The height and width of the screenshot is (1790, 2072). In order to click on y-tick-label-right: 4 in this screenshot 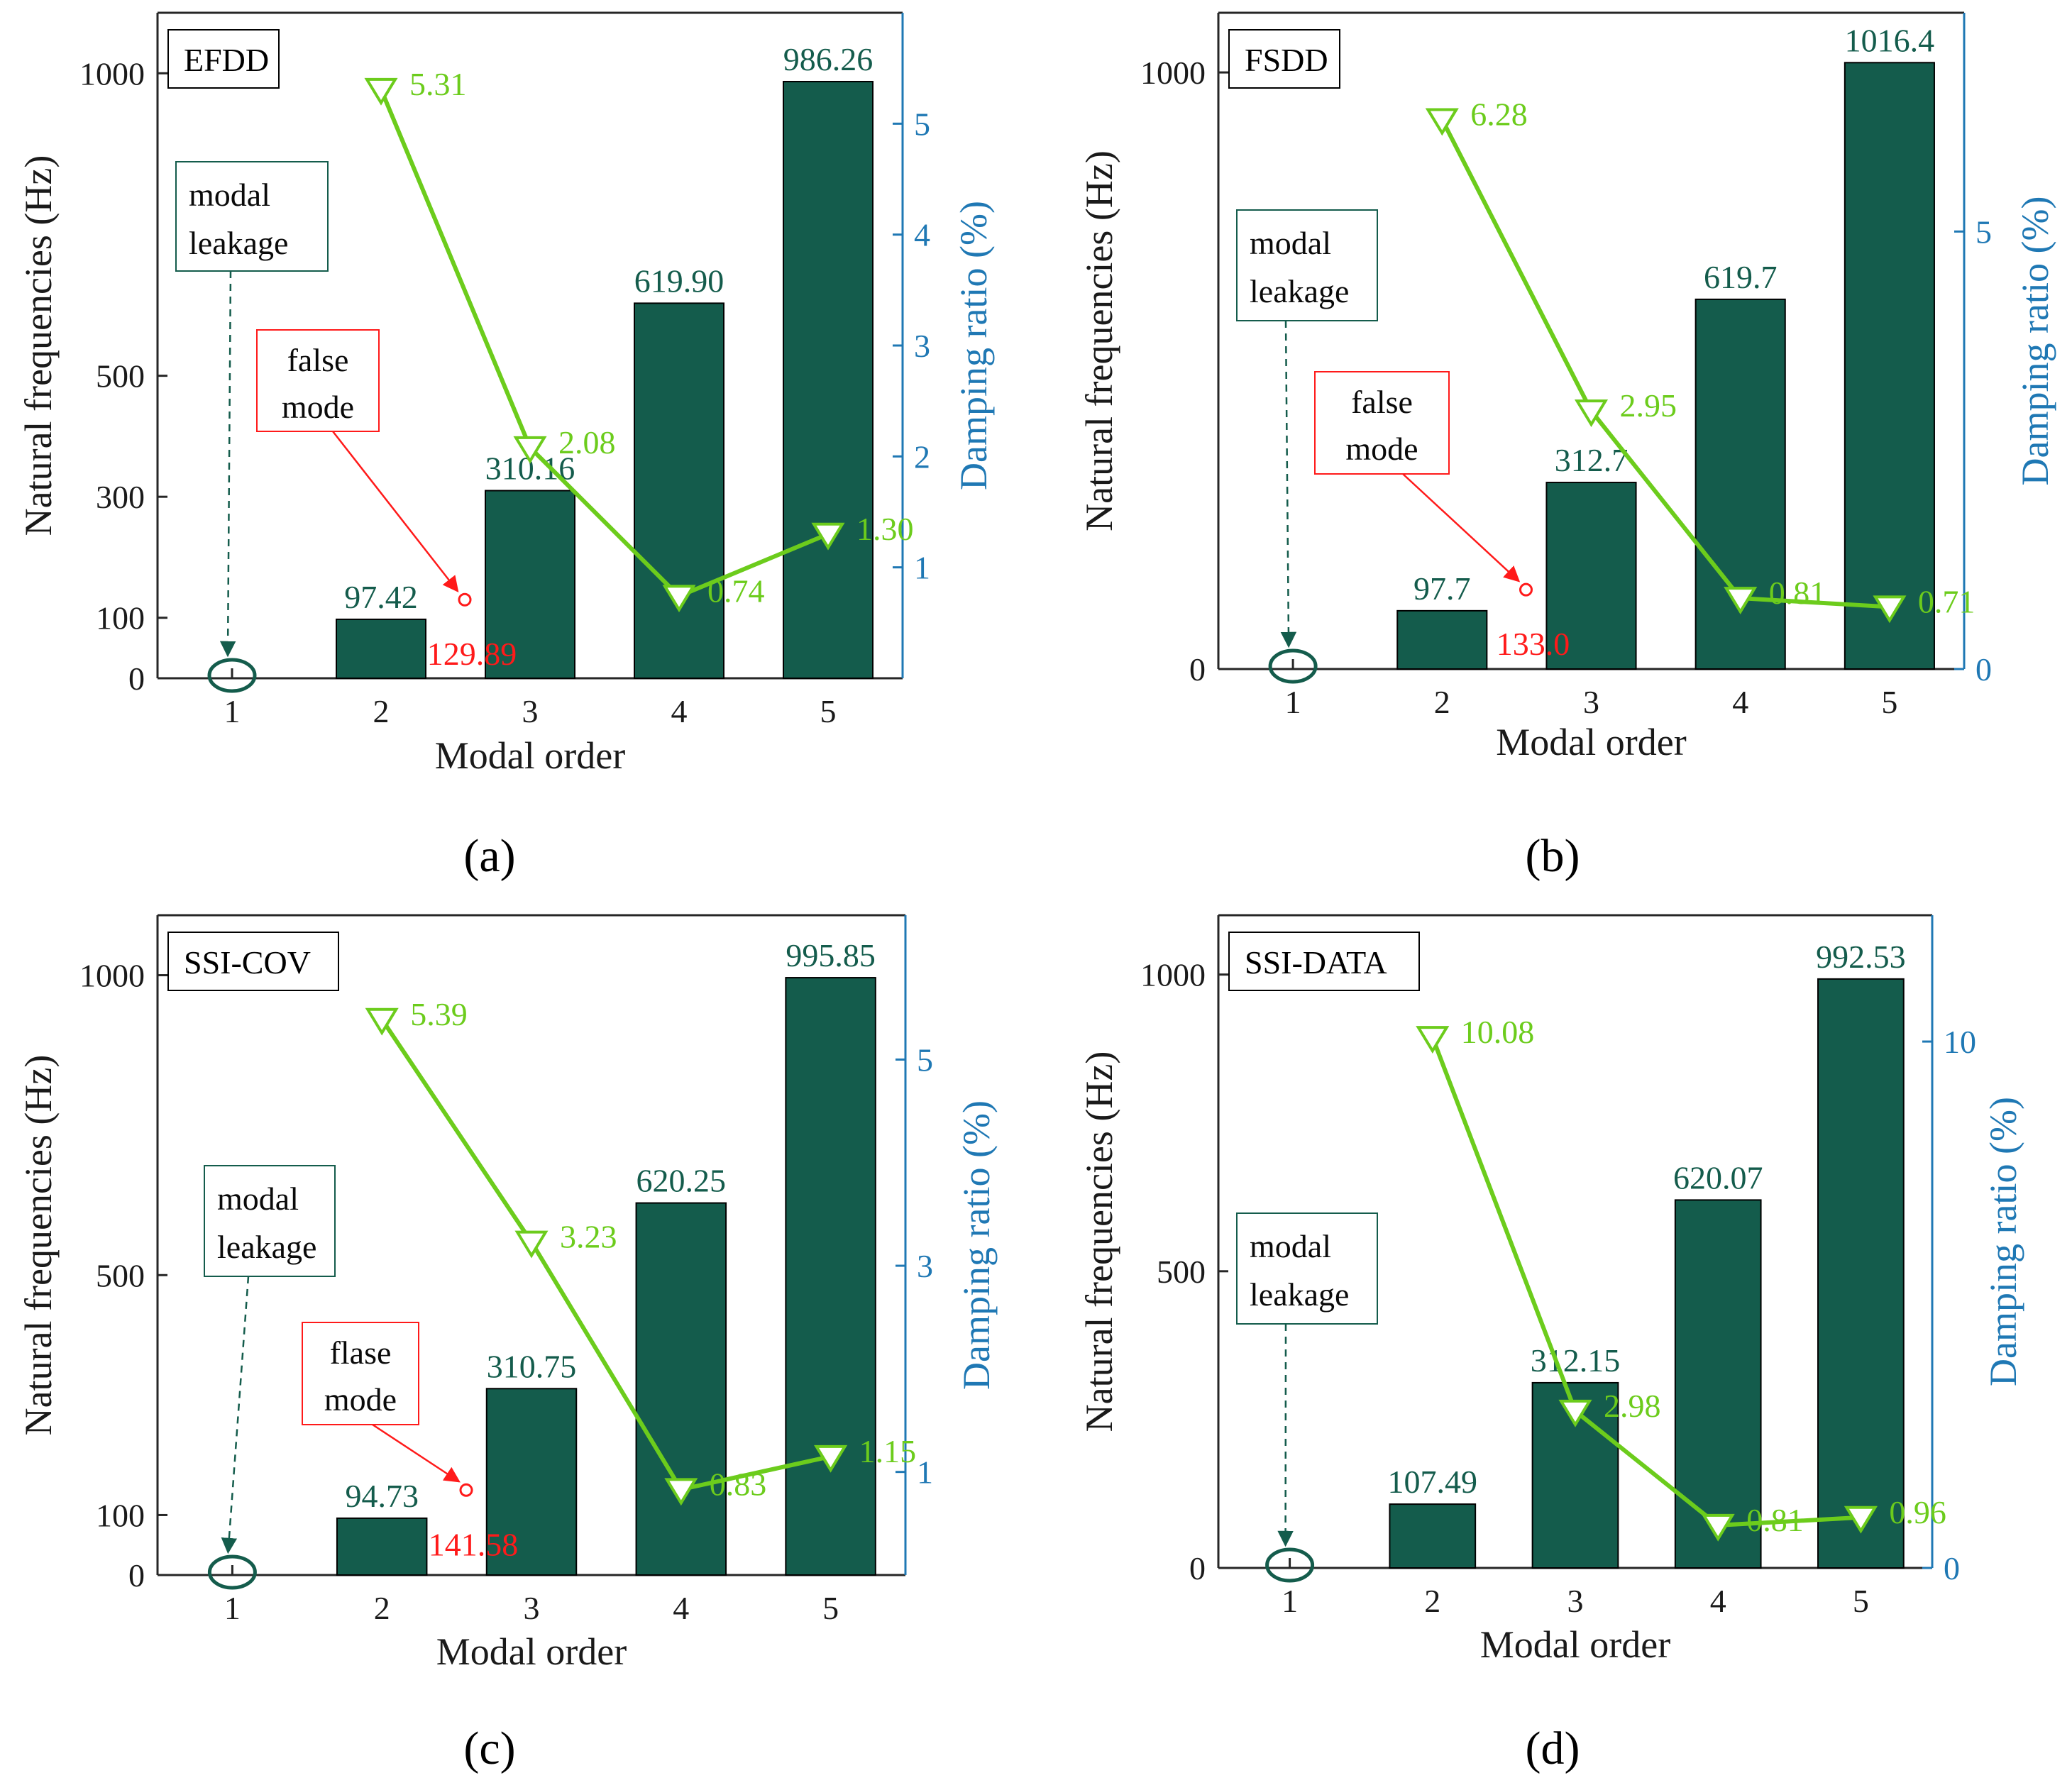, I will do `click(922, 235)`.